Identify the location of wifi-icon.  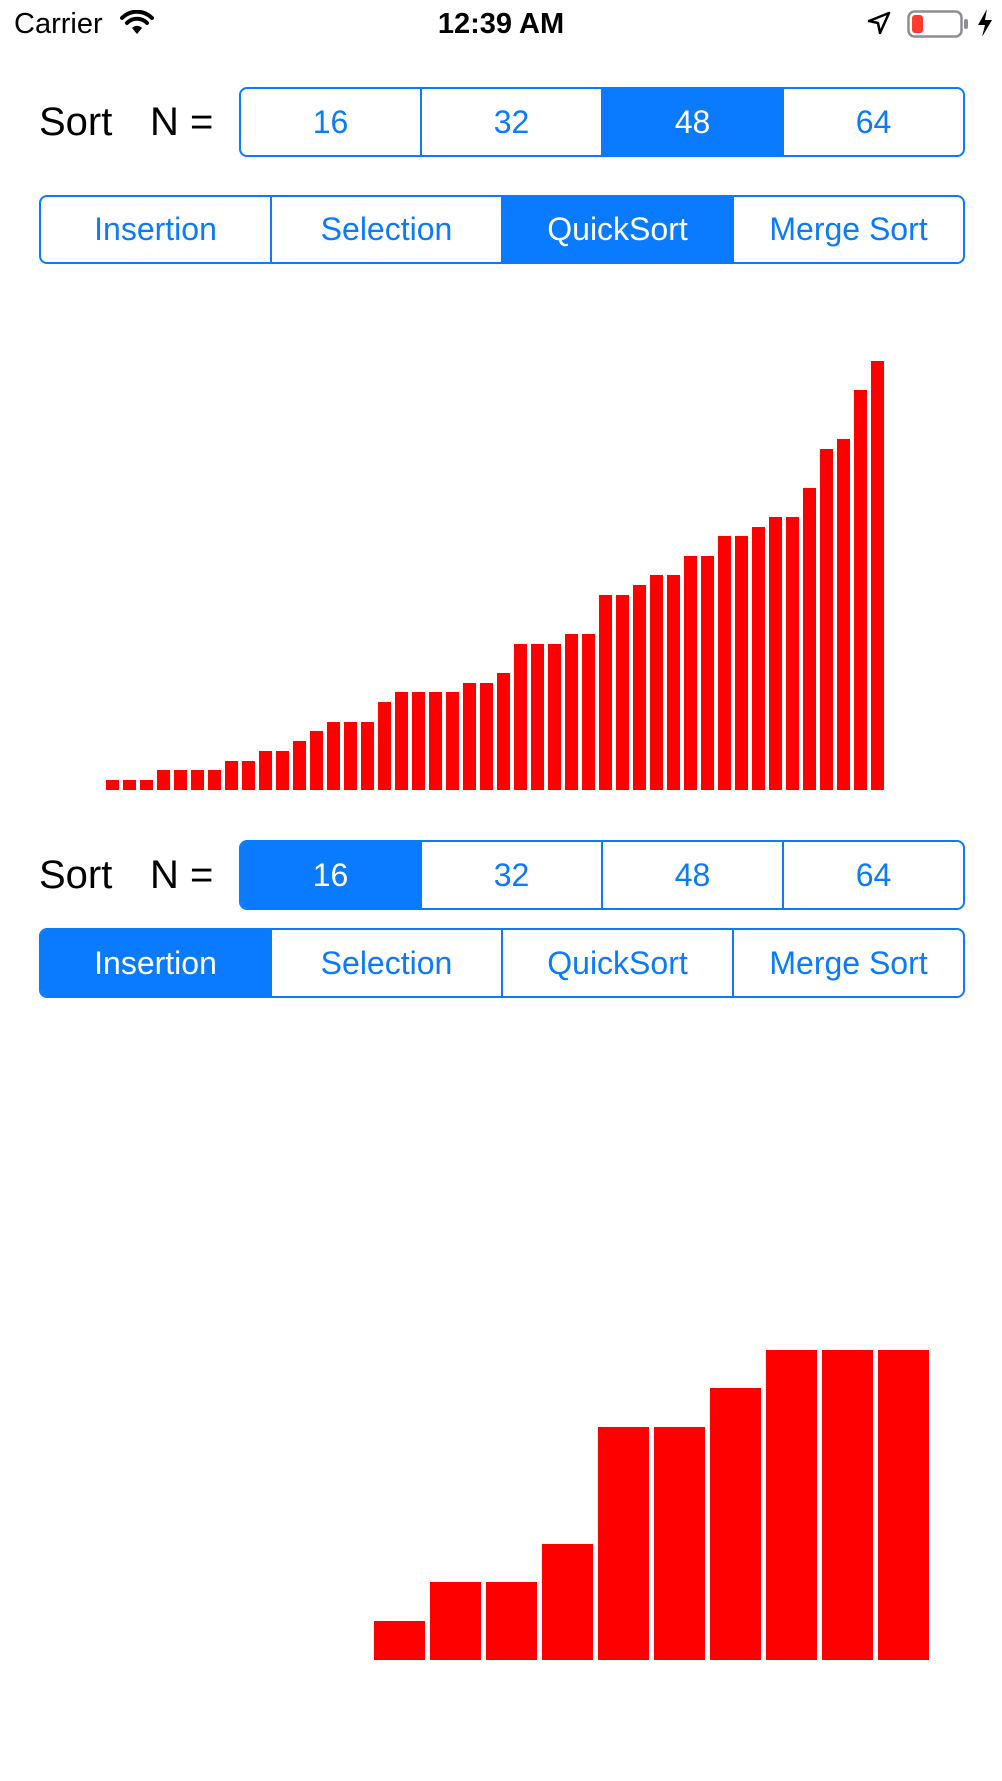
(137, 25).